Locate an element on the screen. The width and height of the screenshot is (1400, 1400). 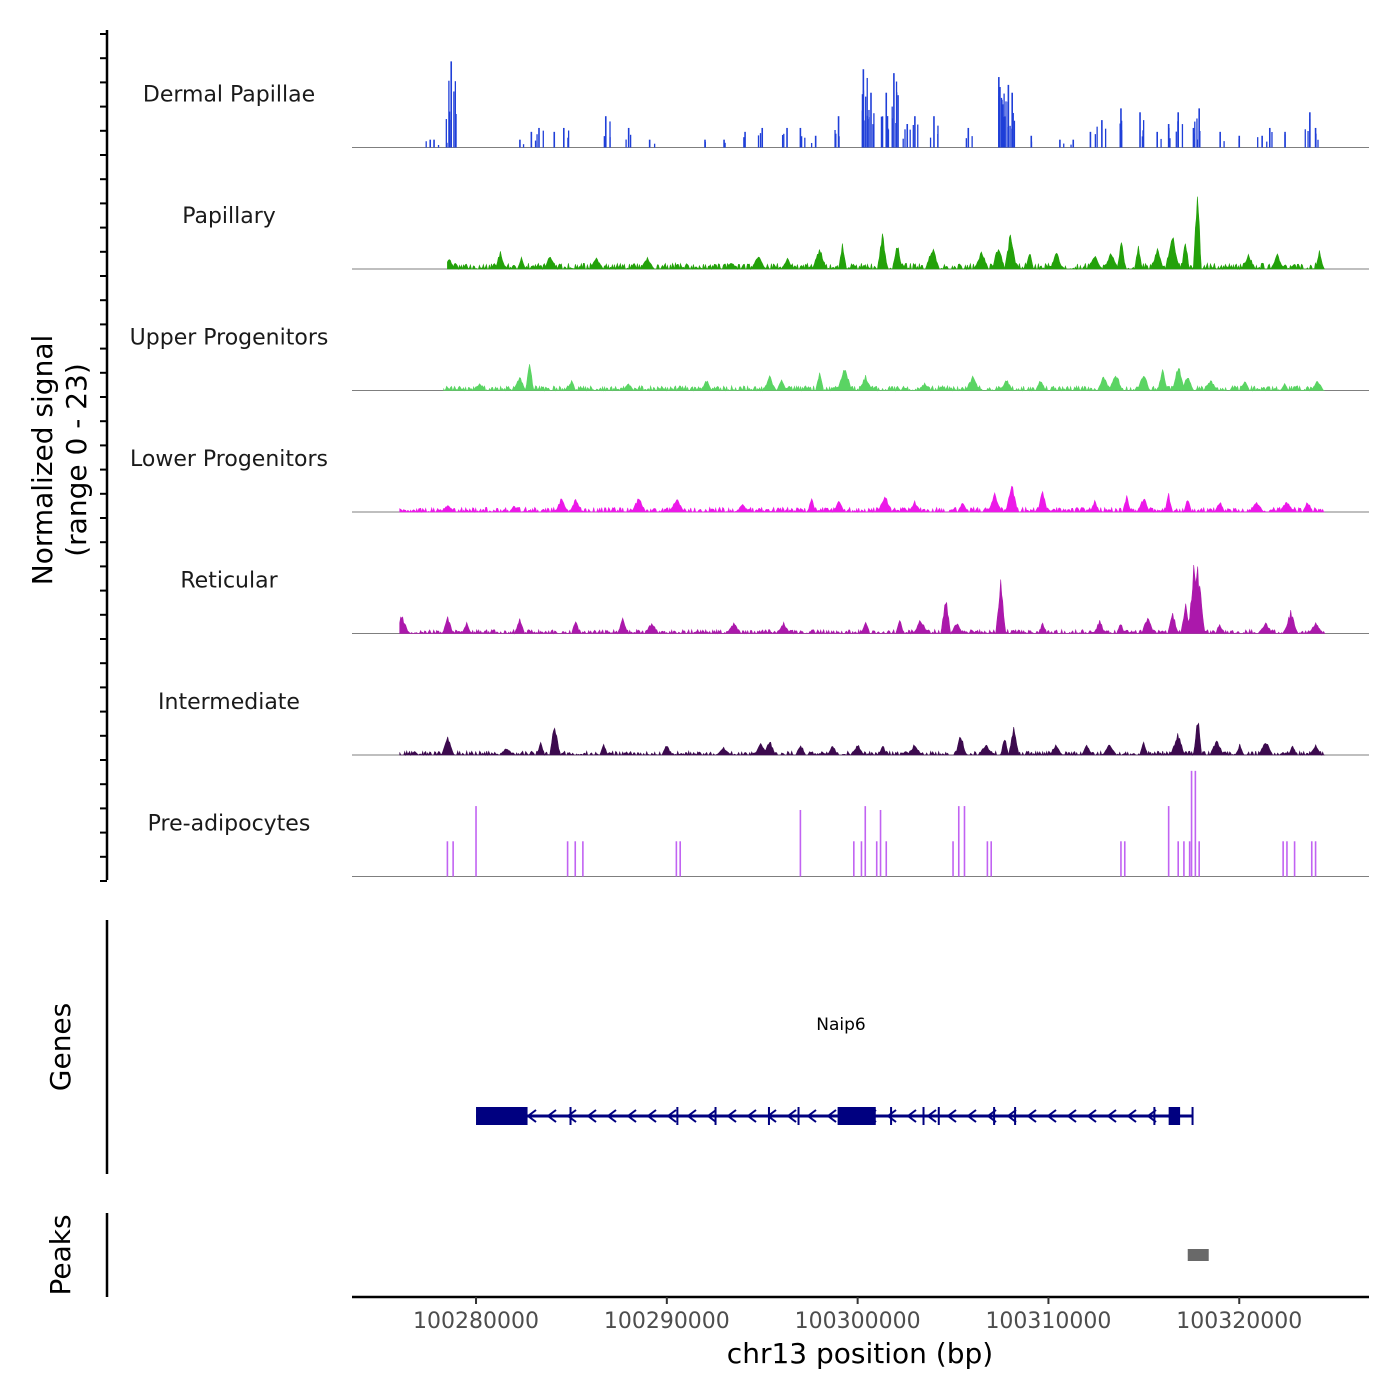
genes-panel-label: Genes is located at coordinates (60, 1047).